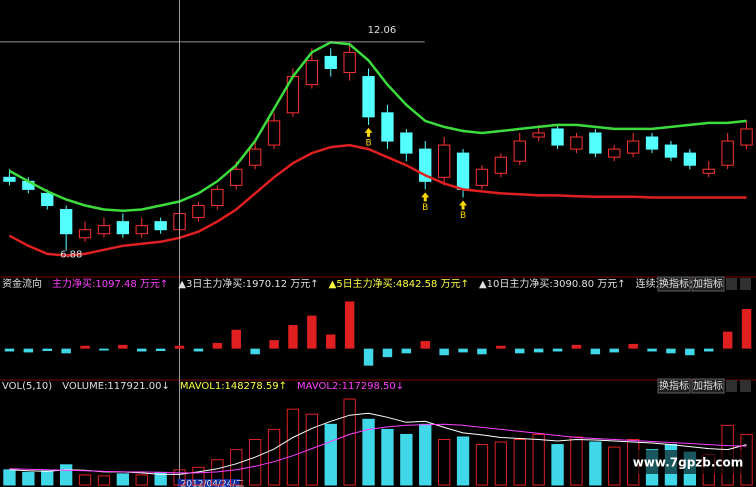 The image size is (756, 487). I want to click on indicator-header: MAVOL1:148278.59↑, so click(233, 386).